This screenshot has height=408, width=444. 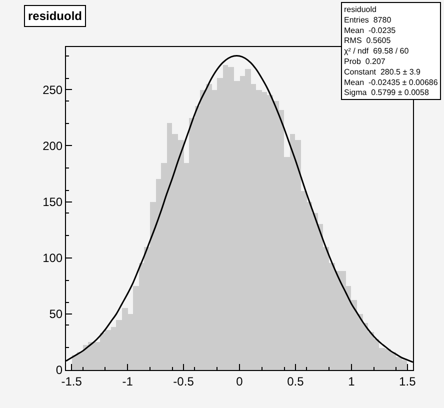 What do you see at coordinates (377, 51) in the screenshot?
I see `annotation: χ² / ndf 69.58 / 60` at bounding box center [377, 51].